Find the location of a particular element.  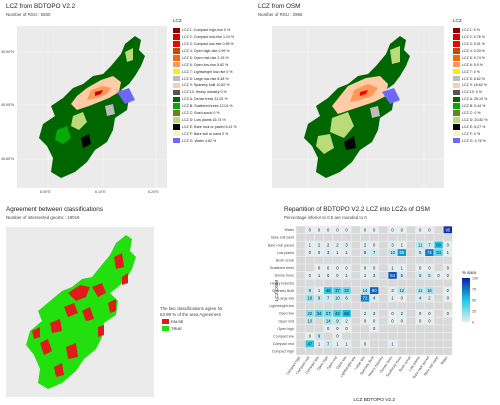

bdtopo-title: LCZ from BDTOPO V2.2 is located at coordinates (41, 6).